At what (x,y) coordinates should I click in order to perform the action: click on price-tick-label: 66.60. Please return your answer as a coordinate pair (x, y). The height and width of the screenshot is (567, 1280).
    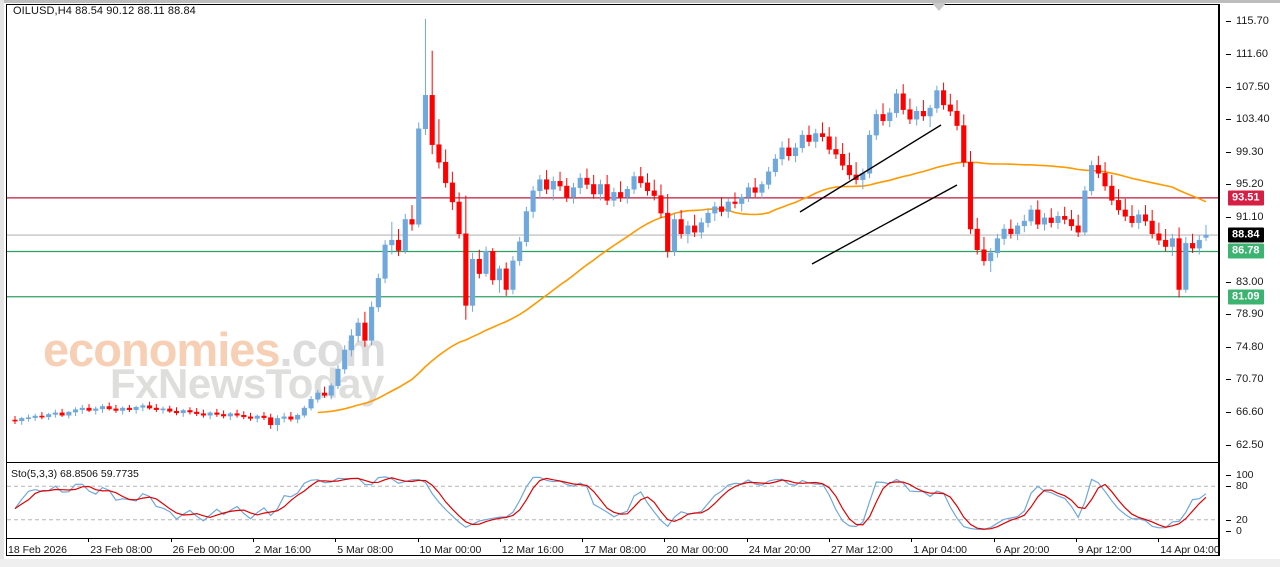
    Looking at the image, I should click on (1250, 412).